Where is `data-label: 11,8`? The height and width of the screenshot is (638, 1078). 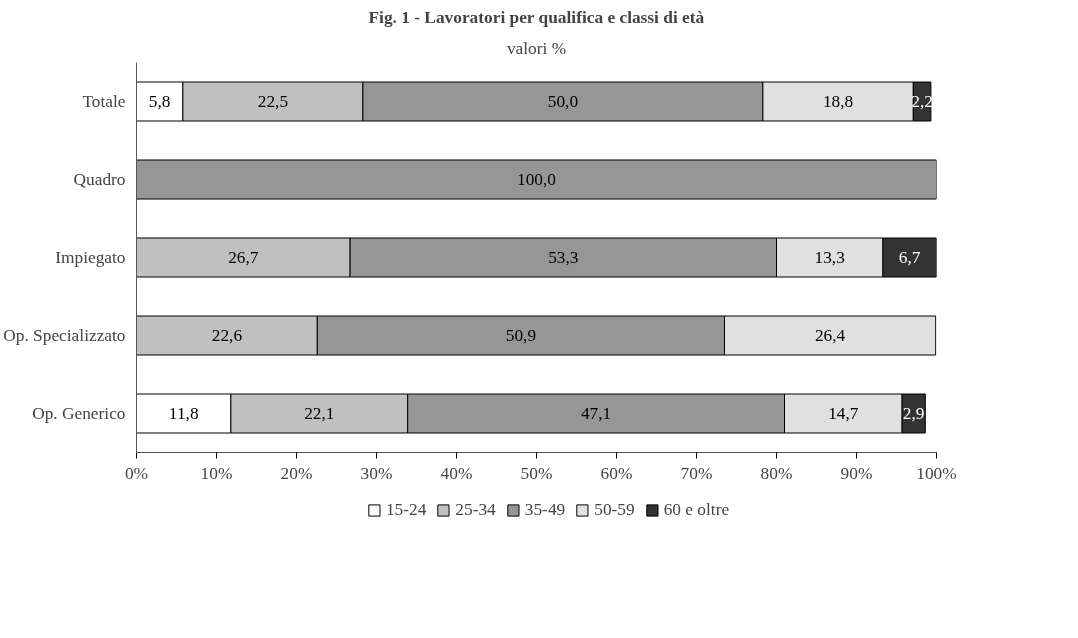 data-label: 11,8 is located at coordinates (183, 413).